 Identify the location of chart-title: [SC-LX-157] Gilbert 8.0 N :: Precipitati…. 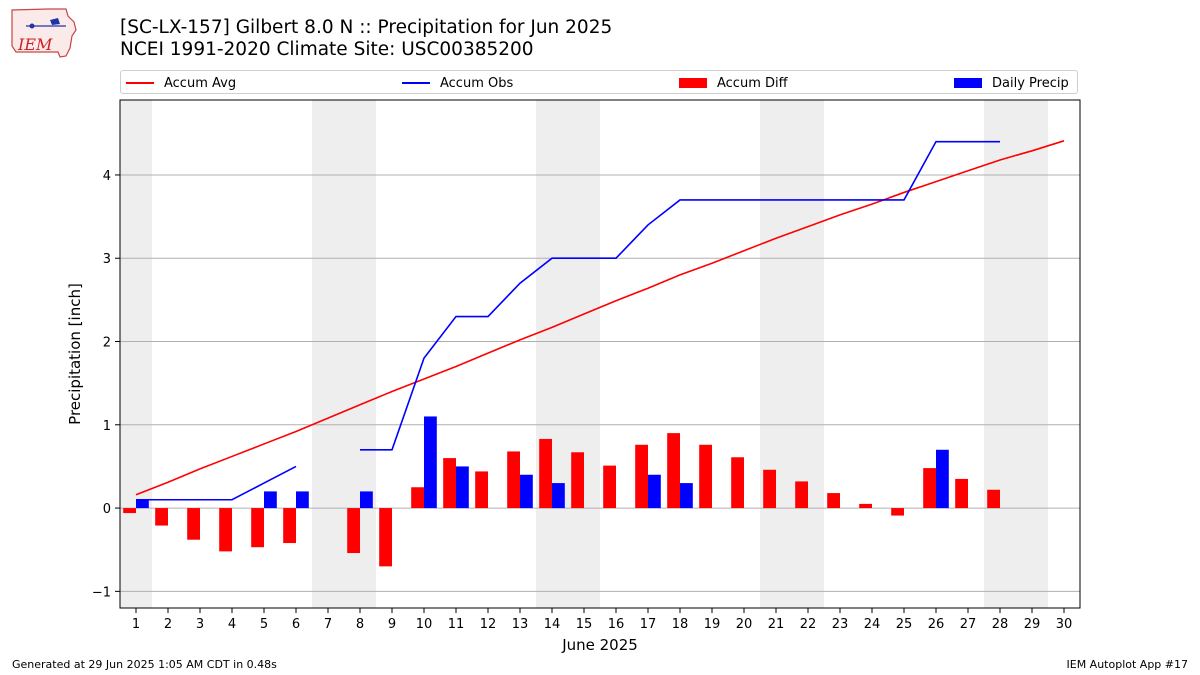
(366, 27).